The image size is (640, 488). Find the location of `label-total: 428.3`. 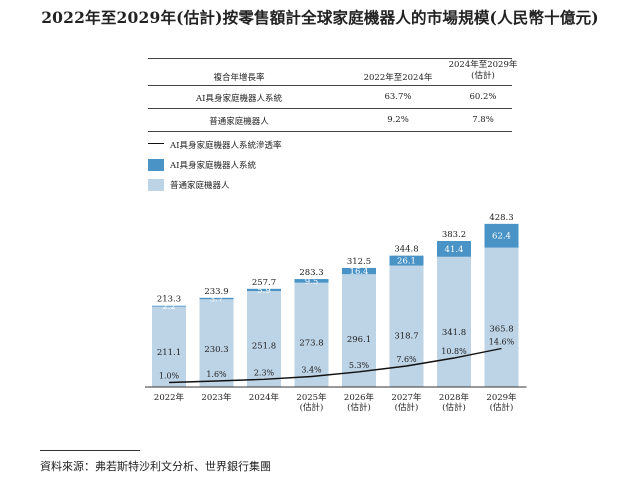

label-total: 428.3 is located at coordinates (501, 218).